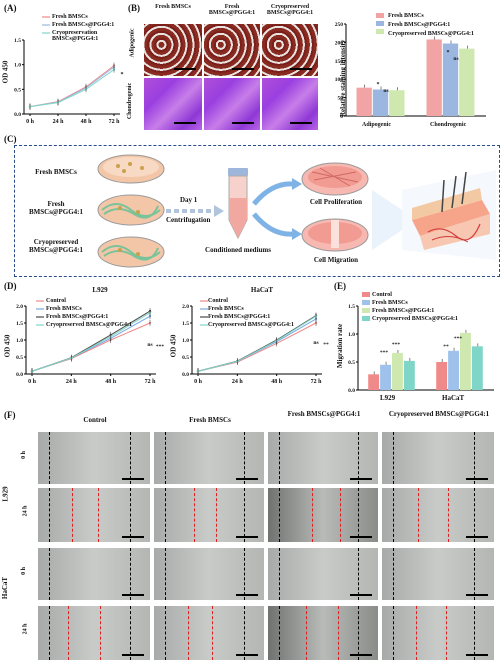 The width and height of the screenshot is (500, 664). Describe the element at coordinates (70, 17) in the screenshot. I see `chart-a-legend-1: Fresh BMSCs` at that location.